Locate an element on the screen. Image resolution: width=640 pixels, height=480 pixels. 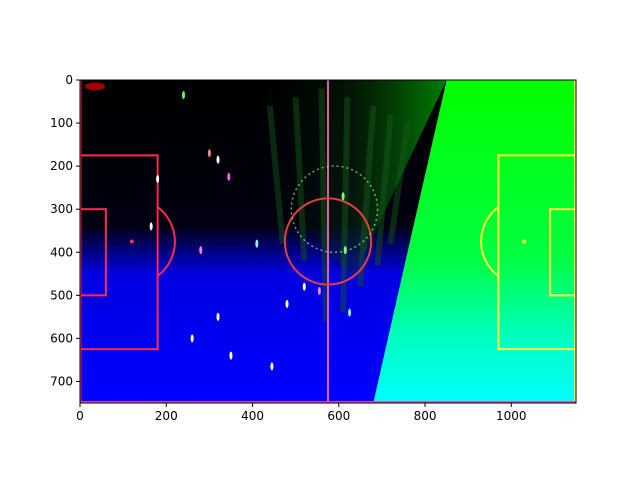
y-tick-label: 0 is located at coordinates (69, 80).